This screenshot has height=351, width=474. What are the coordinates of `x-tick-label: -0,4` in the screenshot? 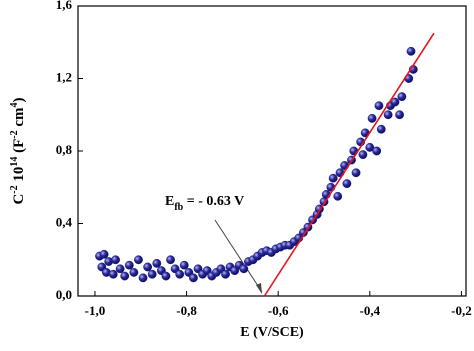 It's located at (370, 310).